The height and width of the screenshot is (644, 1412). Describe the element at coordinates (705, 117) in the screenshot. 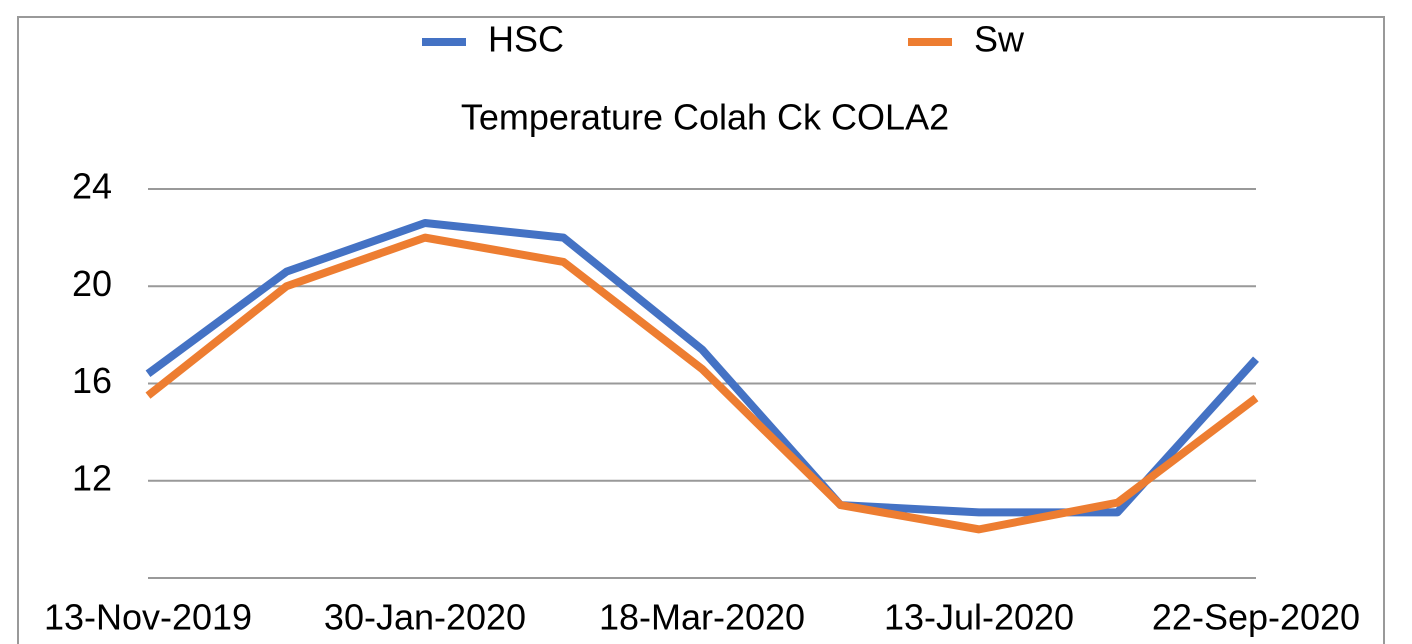

I see `chart-title: Temperature Colah Ck COLA2` at that location.